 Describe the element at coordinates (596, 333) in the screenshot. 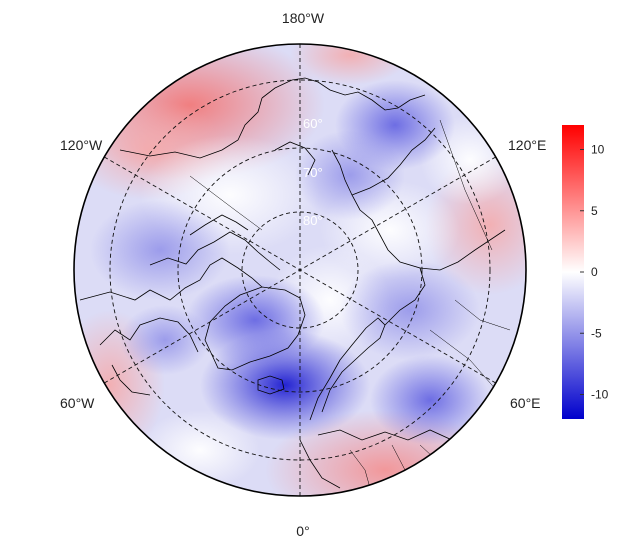

I see `colorbar-tick-label: -5` at that location.